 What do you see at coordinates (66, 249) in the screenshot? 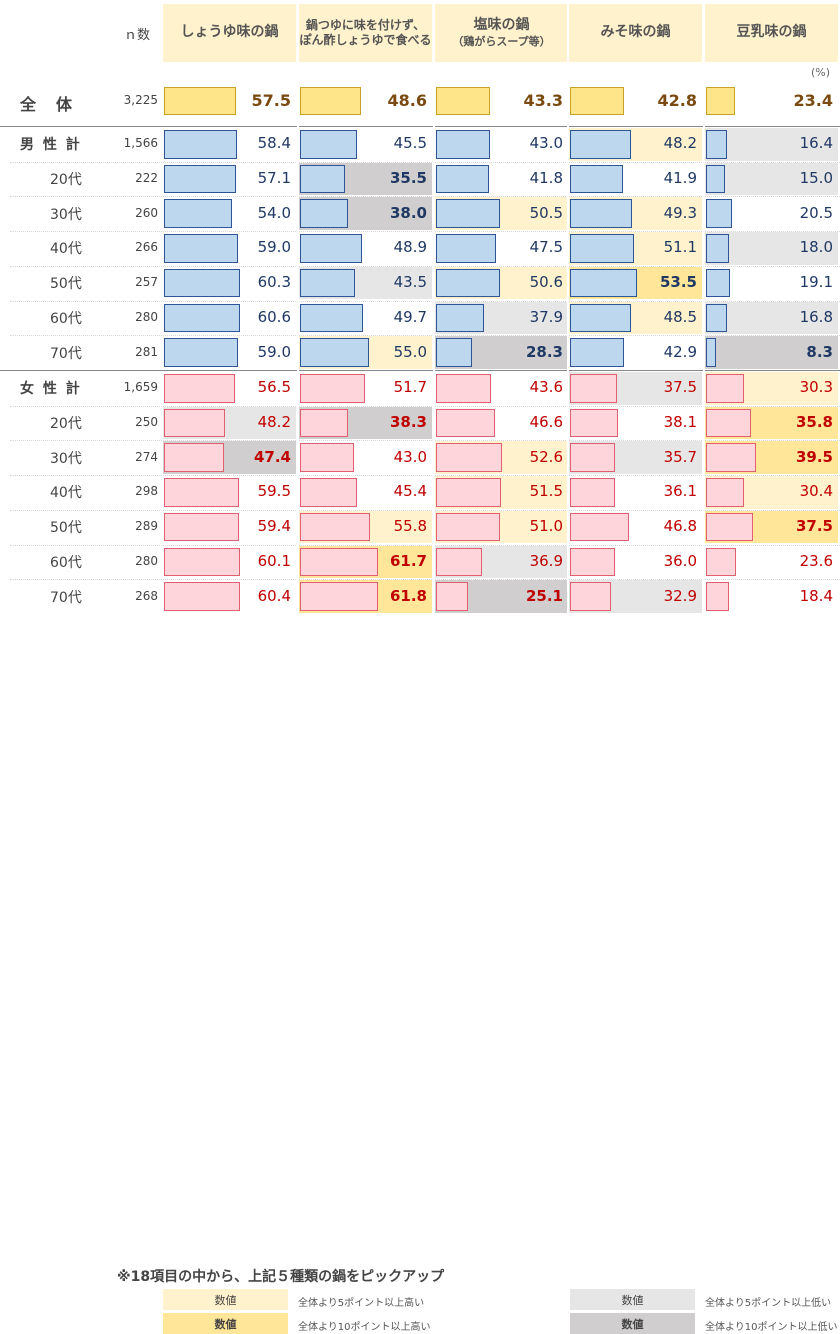
I see `row-label: 40代` at bounding box center [66, 249].